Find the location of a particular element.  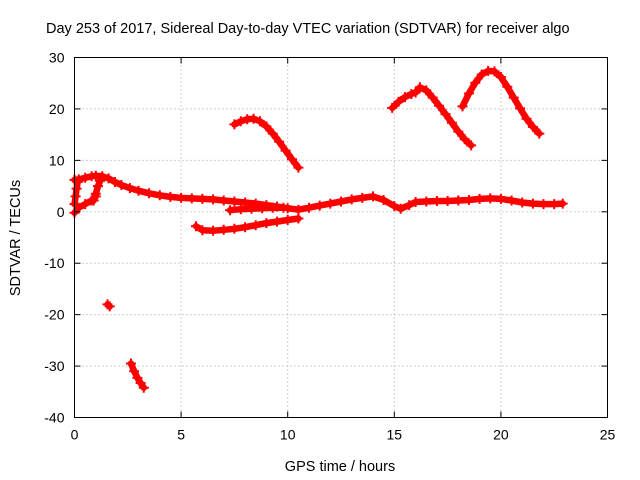

x-tick-label: 10 is located at coordinates (288, 435).